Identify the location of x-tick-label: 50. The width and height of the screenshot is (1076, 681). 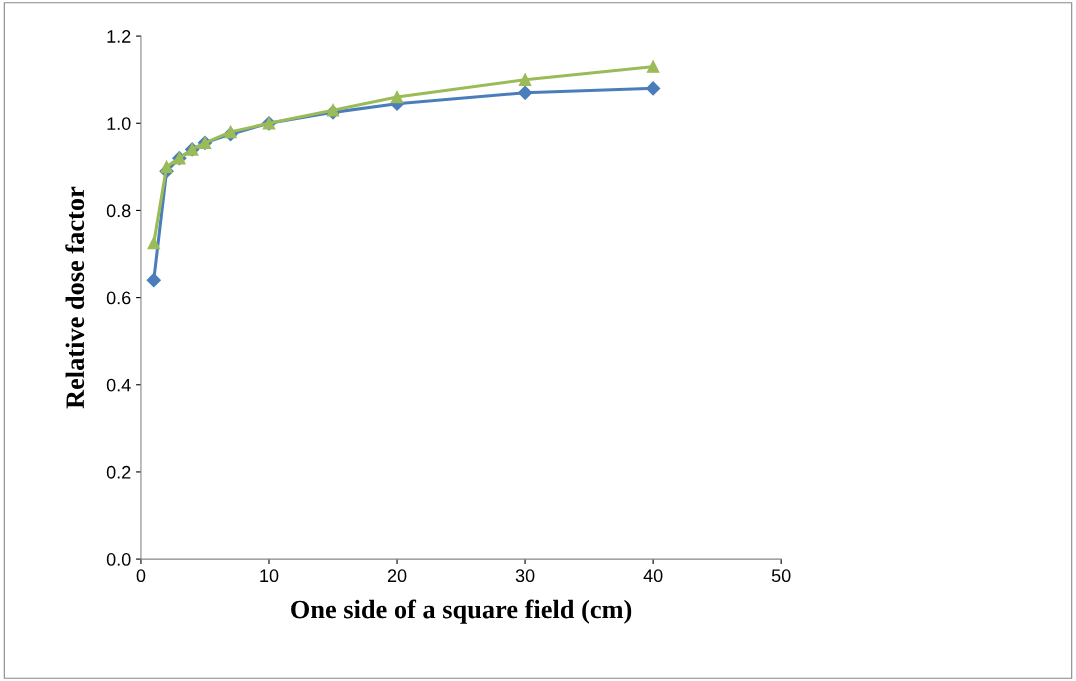
(781, 576).